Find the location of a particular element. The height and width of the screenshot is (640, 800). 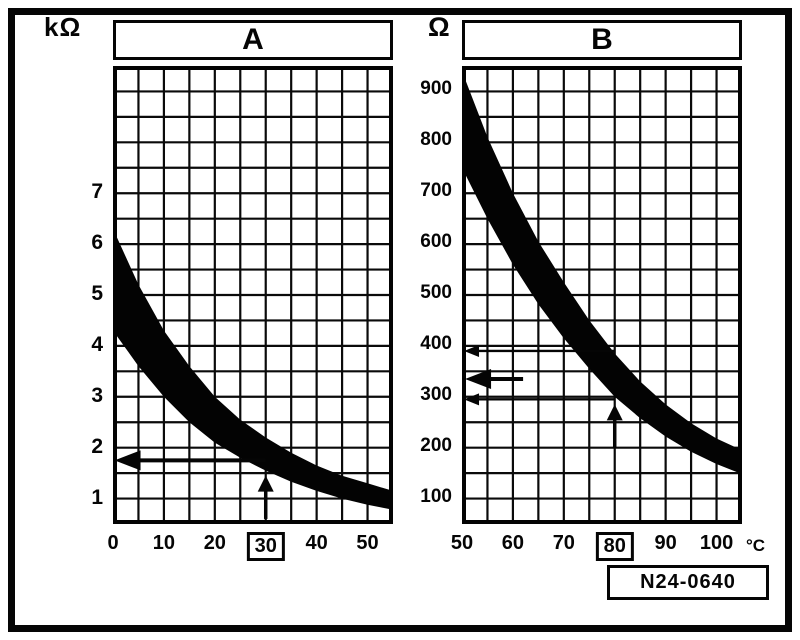

panel-a-ytick-3: 3 is located at coordinates (97, 395).